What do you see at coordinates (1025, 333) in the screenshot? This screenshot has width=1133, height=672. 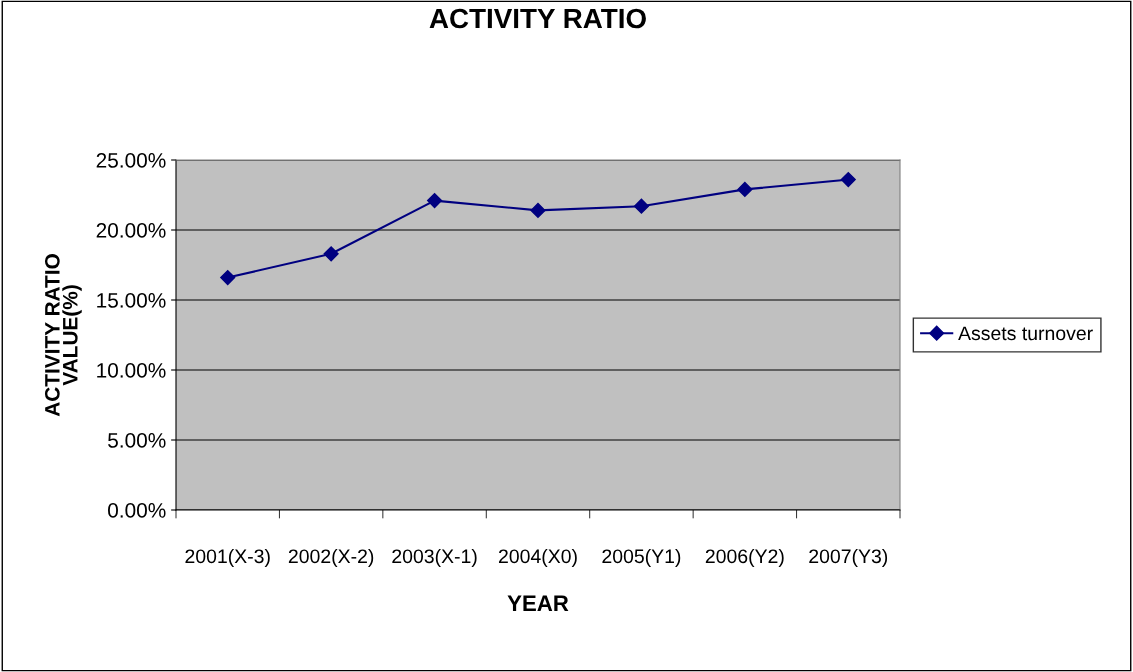 I see `legend-label: Assets turnover` at bounding box center [1025, 333].